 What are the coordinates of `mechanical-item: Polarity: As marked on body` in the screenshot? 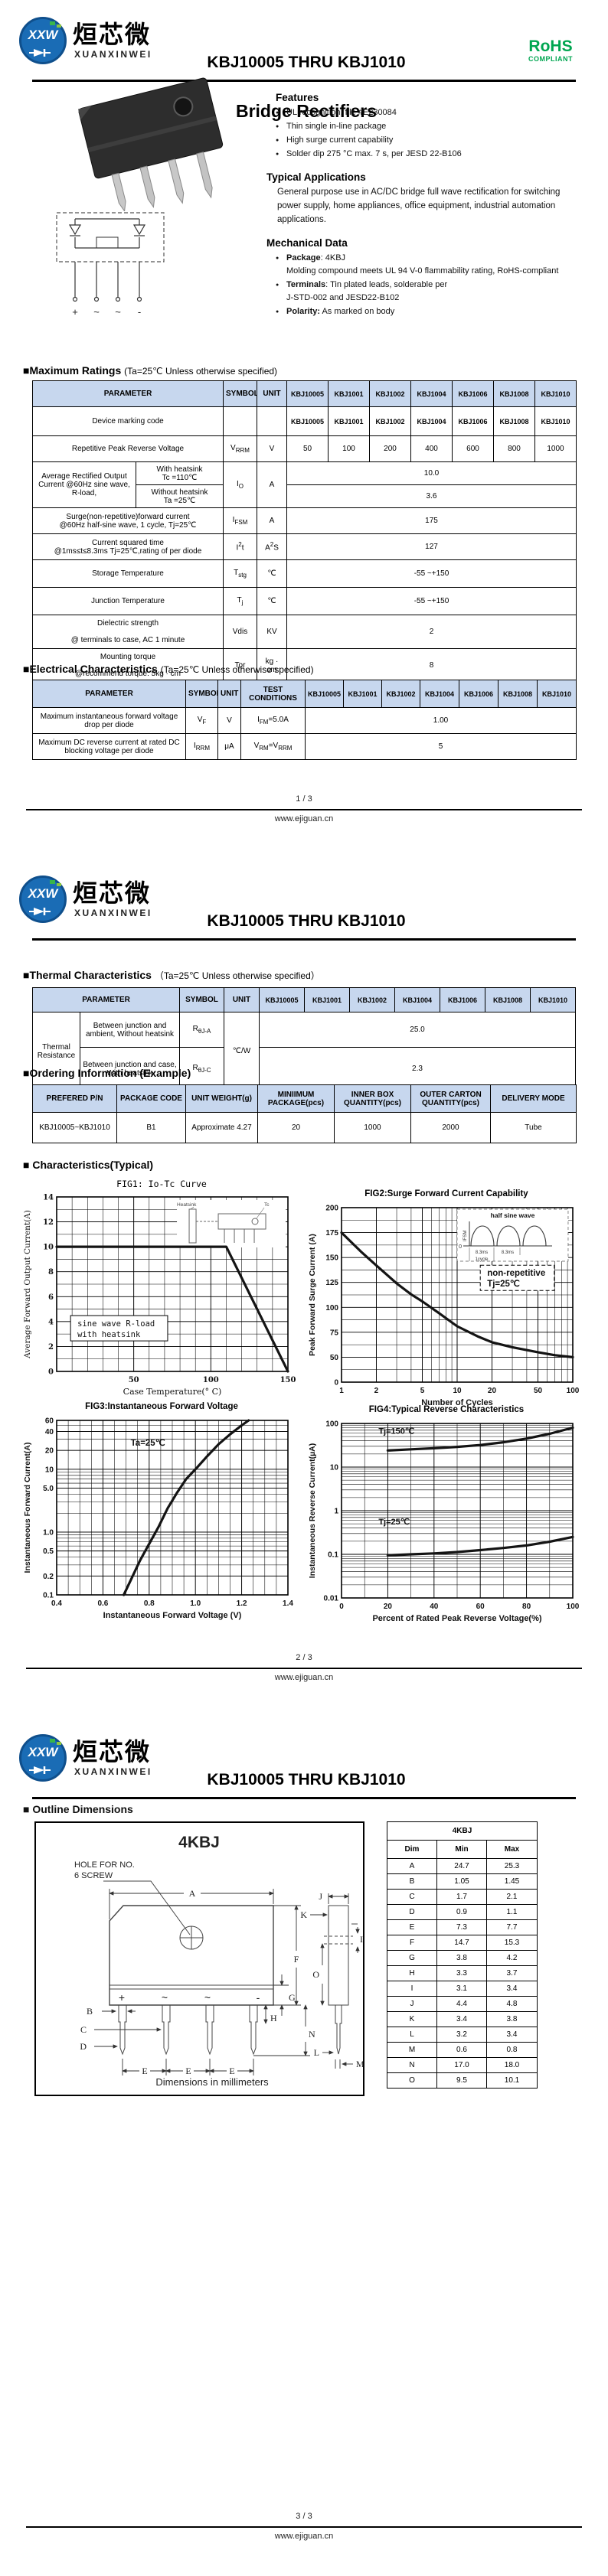 It's located at (425, 312).